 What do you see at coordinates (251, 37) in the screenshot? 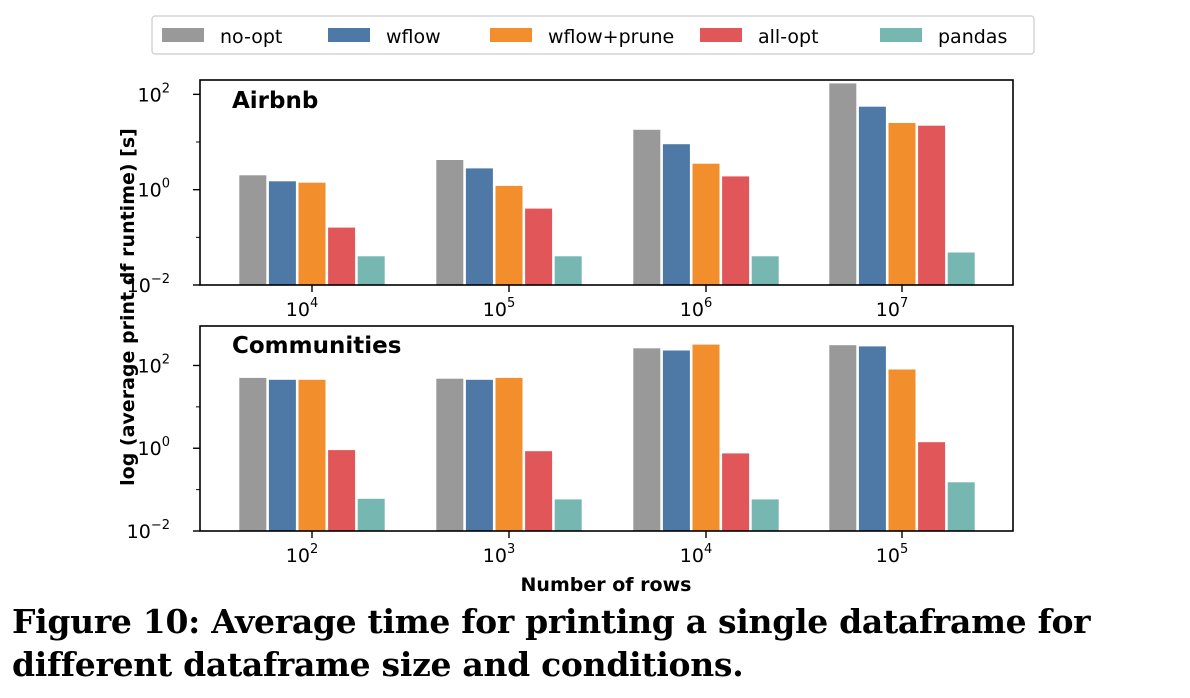
I see `legend-label-no-opt: no-opt` at bounding box center [251, 37].